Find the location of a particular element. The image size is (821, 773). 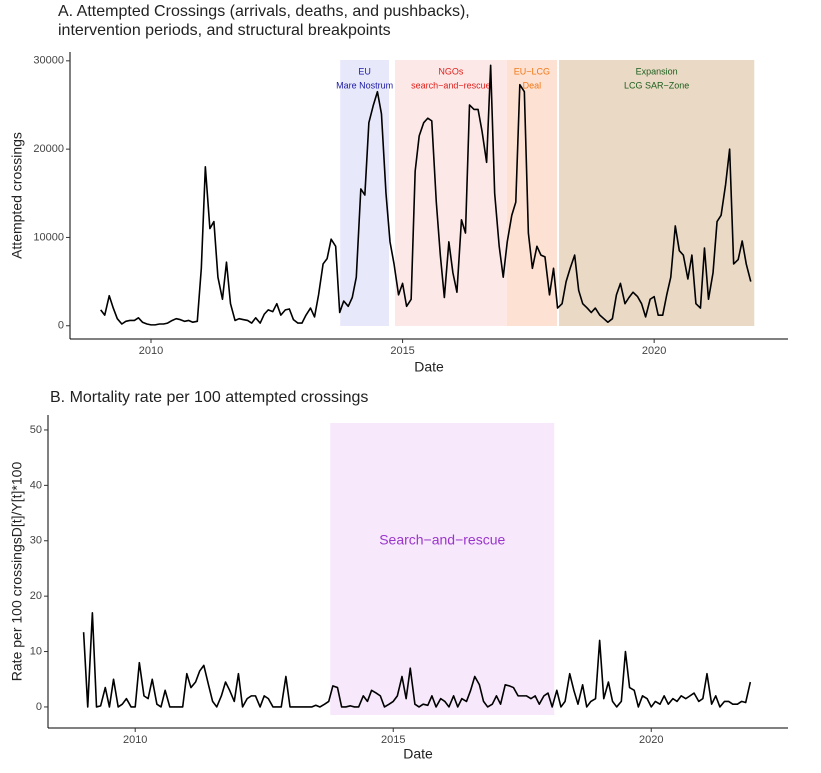

data-line is located at coordinates (417, 659).